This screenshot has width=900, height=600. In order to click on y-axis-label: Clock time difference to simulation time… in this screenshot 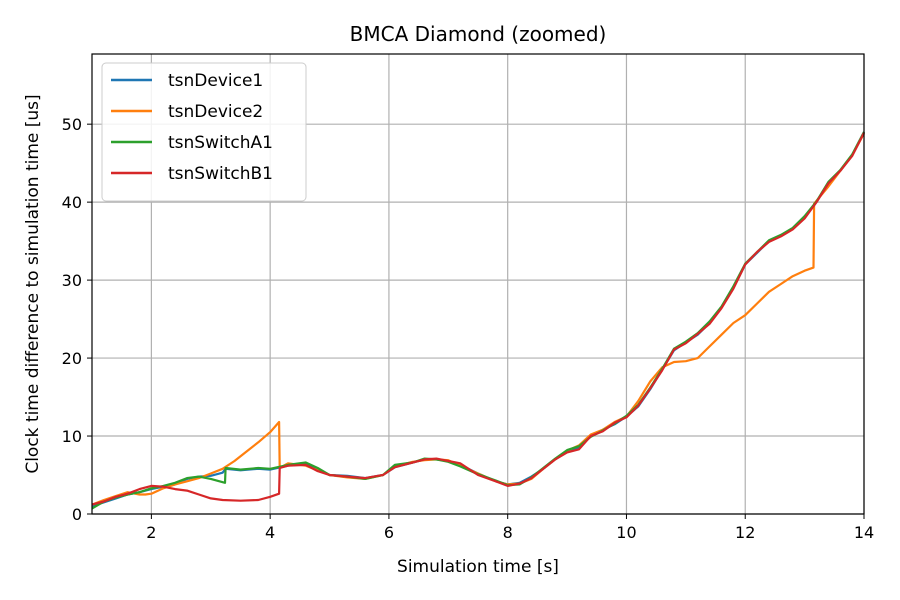, I will do `click(33, 283)`.